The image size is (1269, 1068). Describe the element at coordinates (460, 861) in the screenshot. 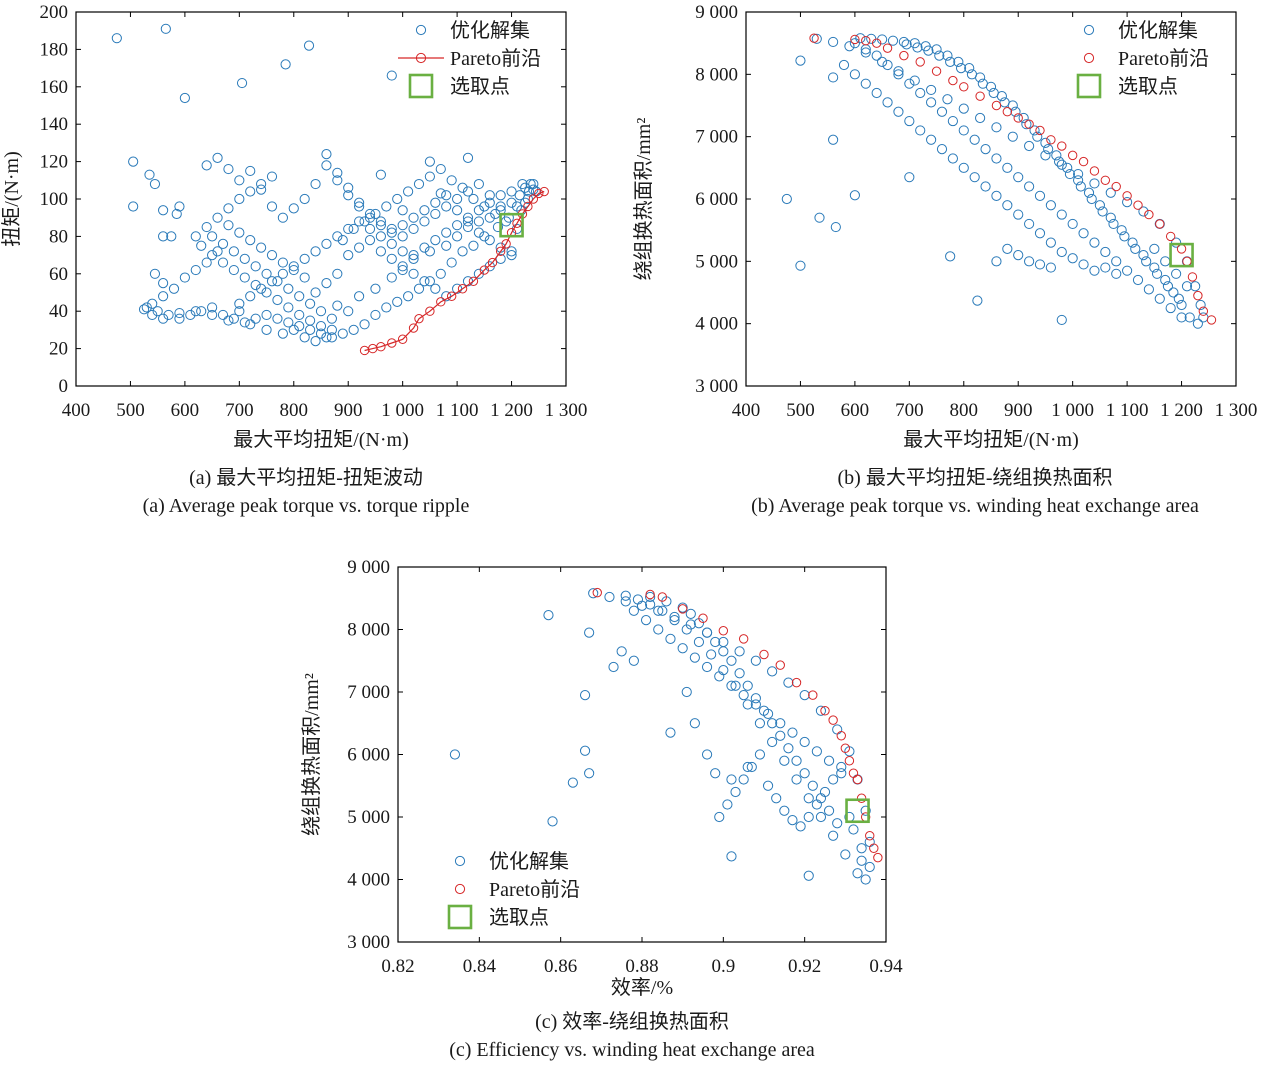

I see `legend-marker-optimized` at that location.